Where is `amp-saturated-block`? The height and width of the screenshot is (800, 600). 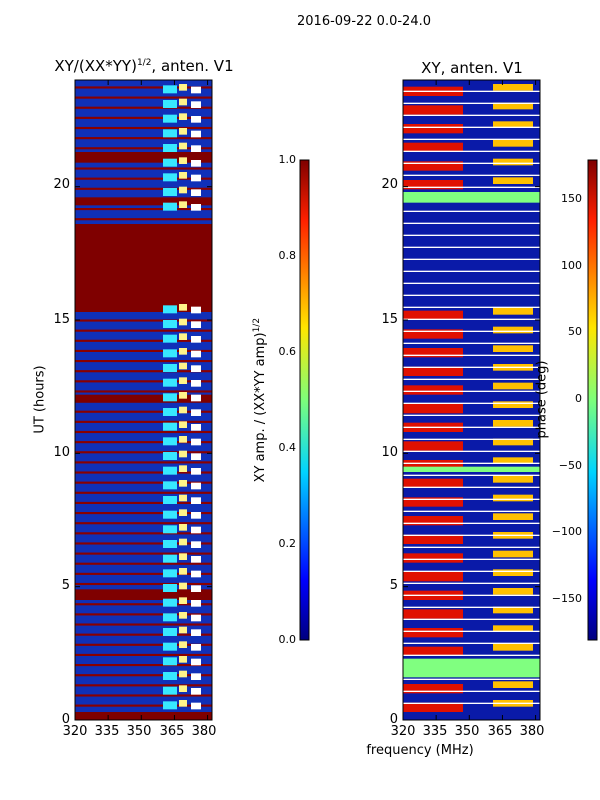
amp-saturated-block is located at coordinates (143, 157).